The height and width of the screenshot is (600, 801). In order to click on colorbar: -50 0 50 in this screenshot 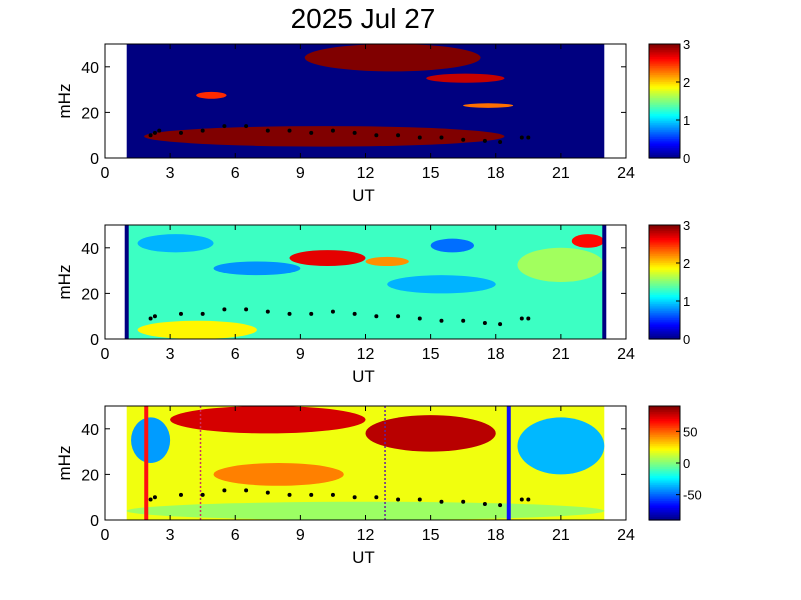, I will do `click(675, 463)`.